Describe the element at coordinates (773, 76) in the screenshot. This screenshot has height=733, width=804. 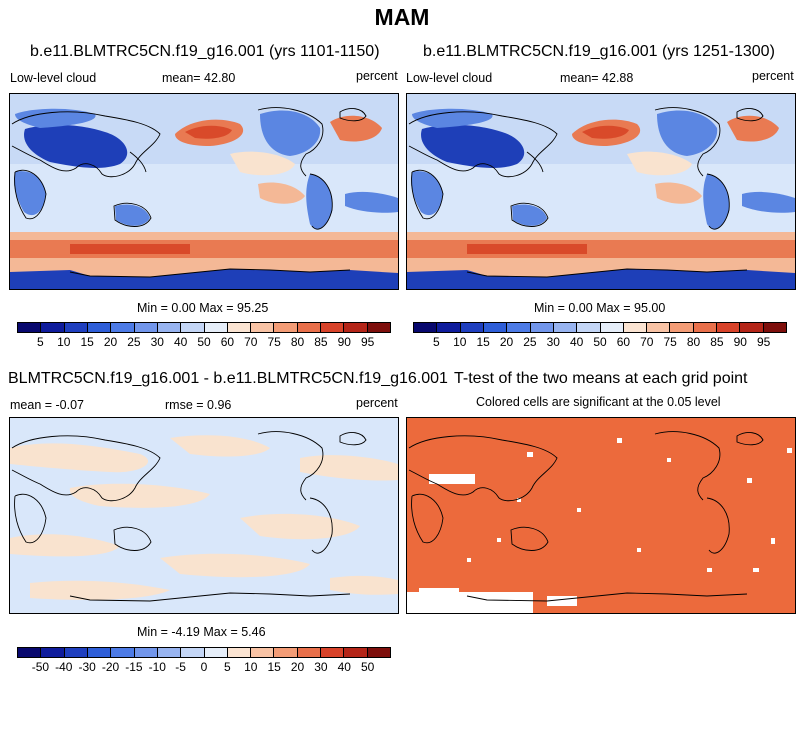
I see `panel-2-units-label: percent` at that location.